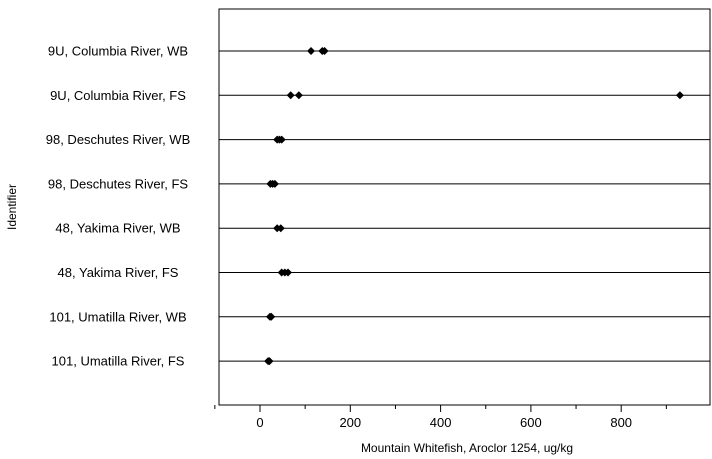  Describe the element at coordinates (118, 139) in the screenshot. I see `category-label: 98, Deschutes River, WB` at that location.